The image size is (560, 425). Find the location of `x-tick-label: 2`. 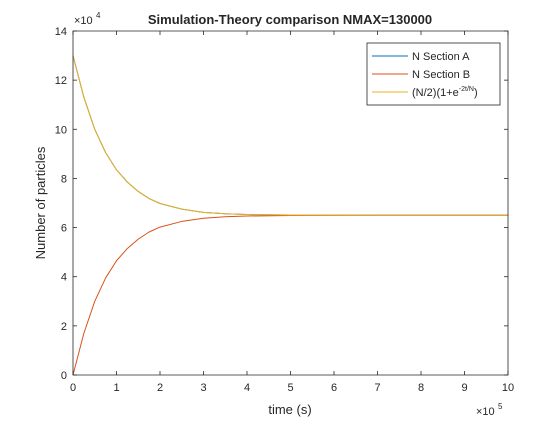

x-tick-label: 2 is located at coordinates (160, 388).